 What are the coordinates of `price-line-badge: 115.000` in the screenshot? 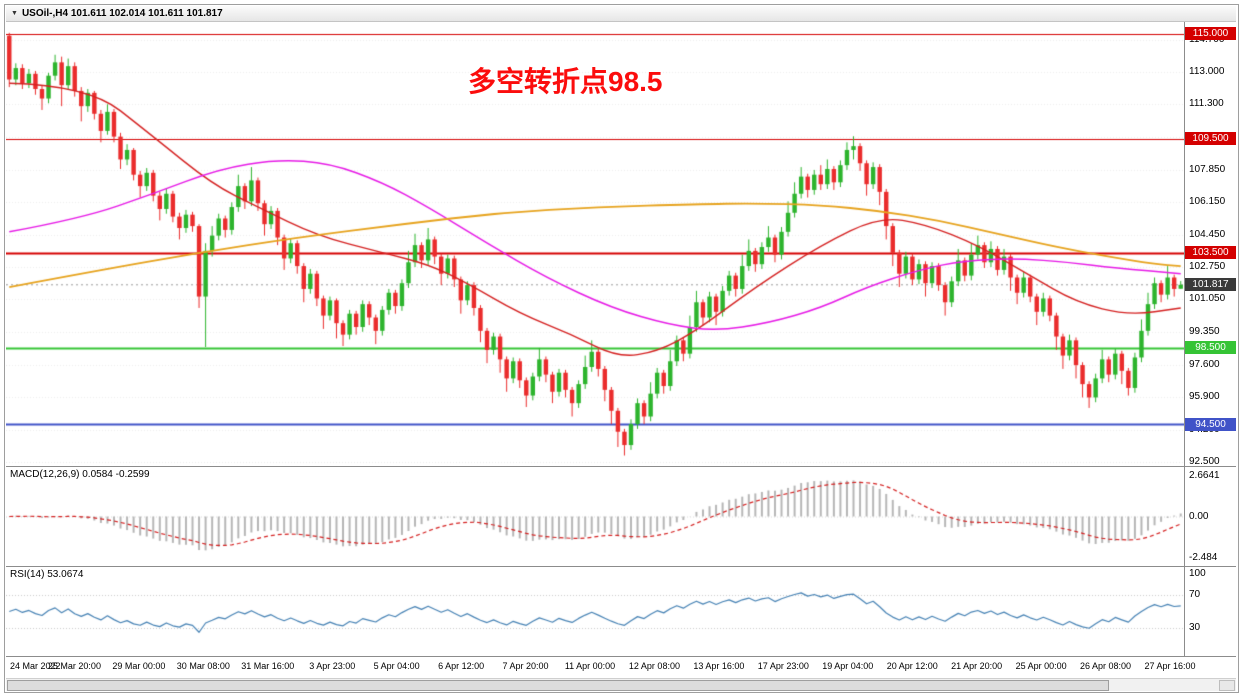 It's located at (1210, 34).